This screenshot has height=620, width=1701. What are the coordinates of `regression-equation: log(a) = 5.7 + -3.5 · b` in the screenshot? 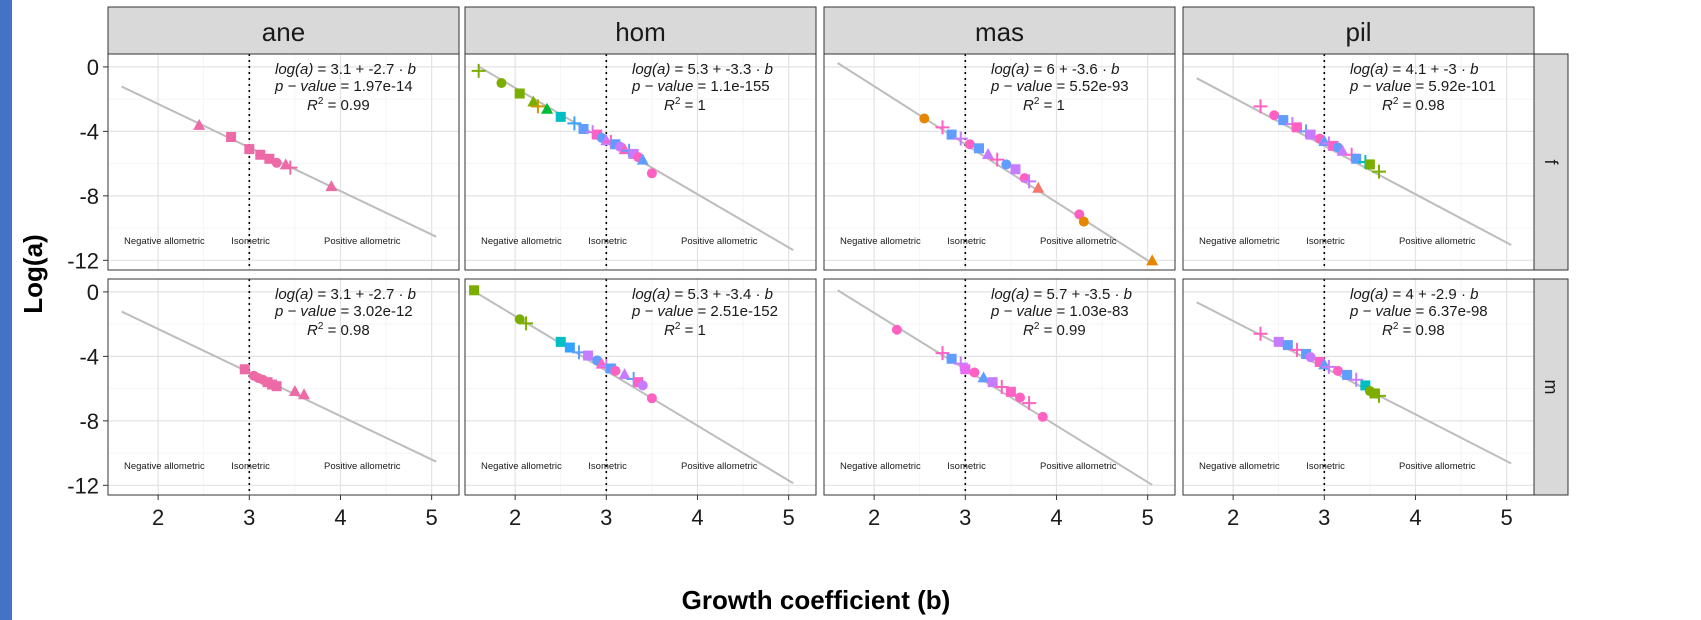 It's located at (1061, 294).